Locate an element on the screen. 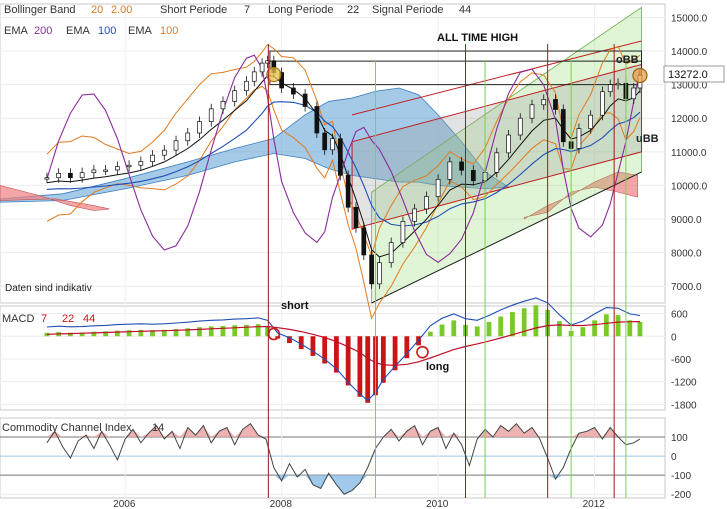  short-annotation: short is located at coordinates (295, 306).